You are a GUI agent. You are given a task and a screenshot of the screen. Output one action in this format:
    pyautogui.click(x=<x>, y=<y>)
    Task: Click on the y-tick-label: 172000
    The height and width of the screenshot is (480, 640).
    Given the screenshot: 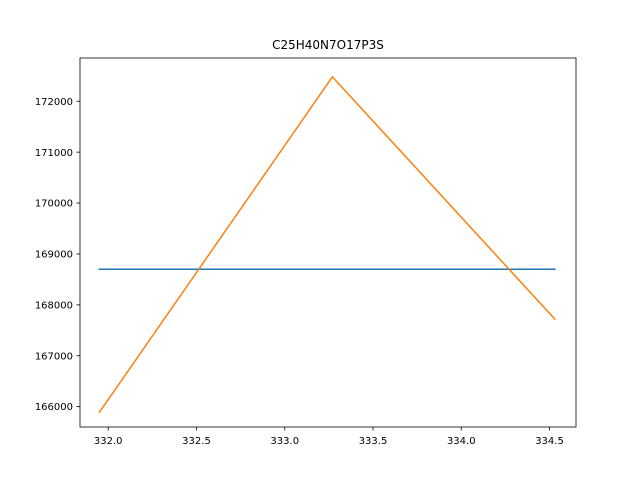 What is the action you would take?
    pyautogui.click(x=54, y=102)
    